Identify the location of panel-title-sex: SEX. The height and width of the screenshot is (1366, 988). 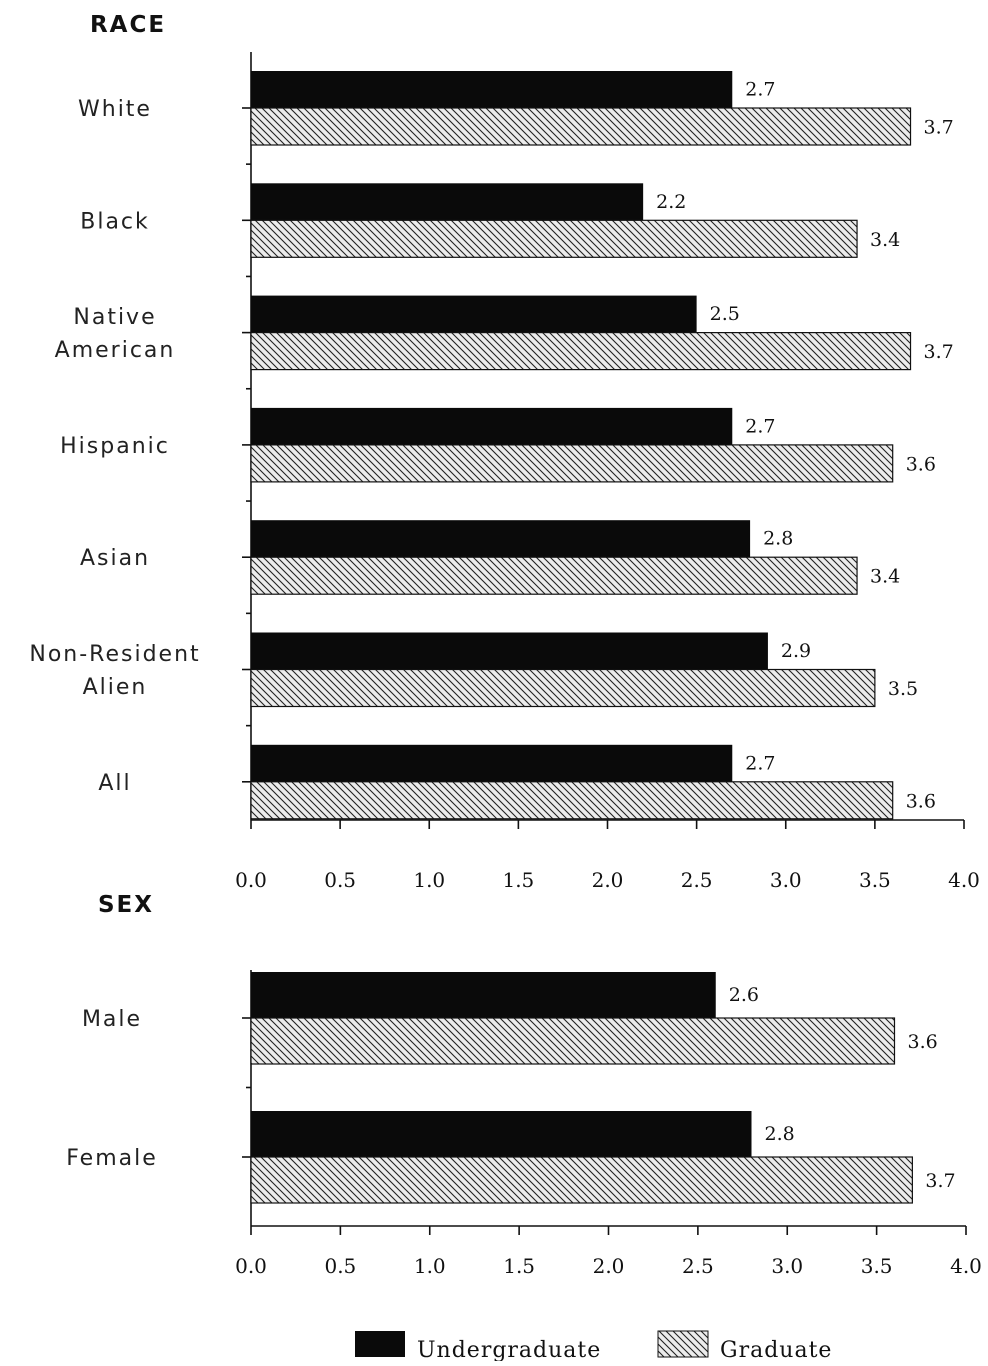
(126, 905).